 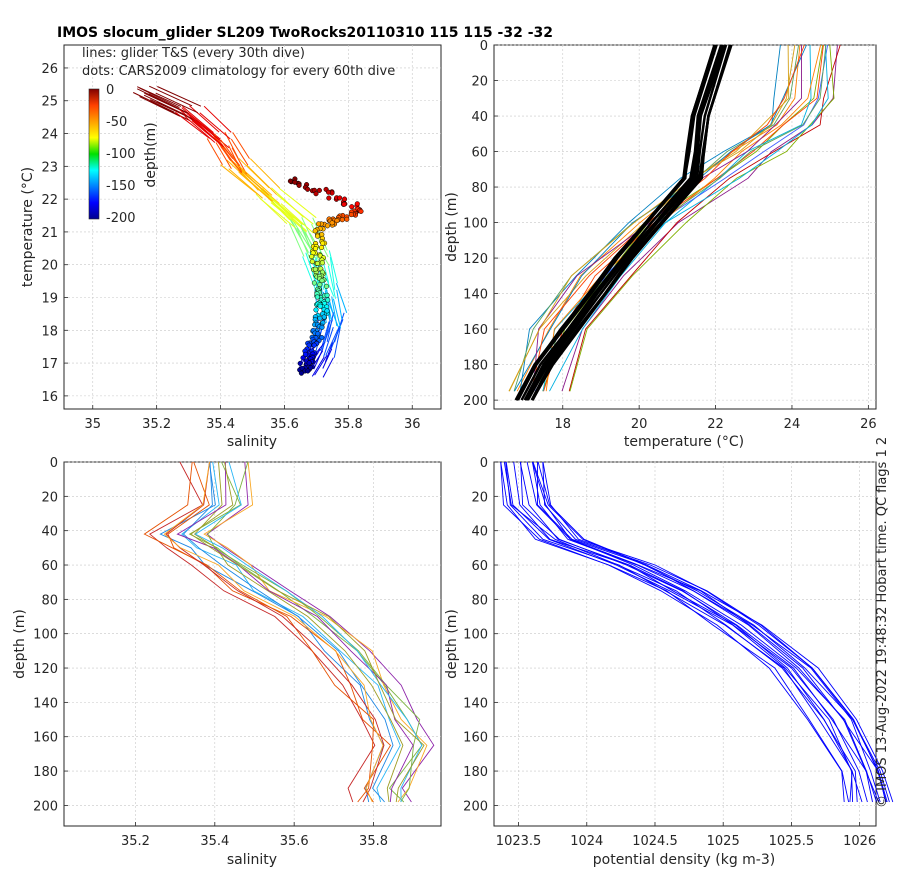 What do you see at coordinates (562, 424) in the screenshot?
I see `x-tick-label: 18` at bounding box center [562, 424].